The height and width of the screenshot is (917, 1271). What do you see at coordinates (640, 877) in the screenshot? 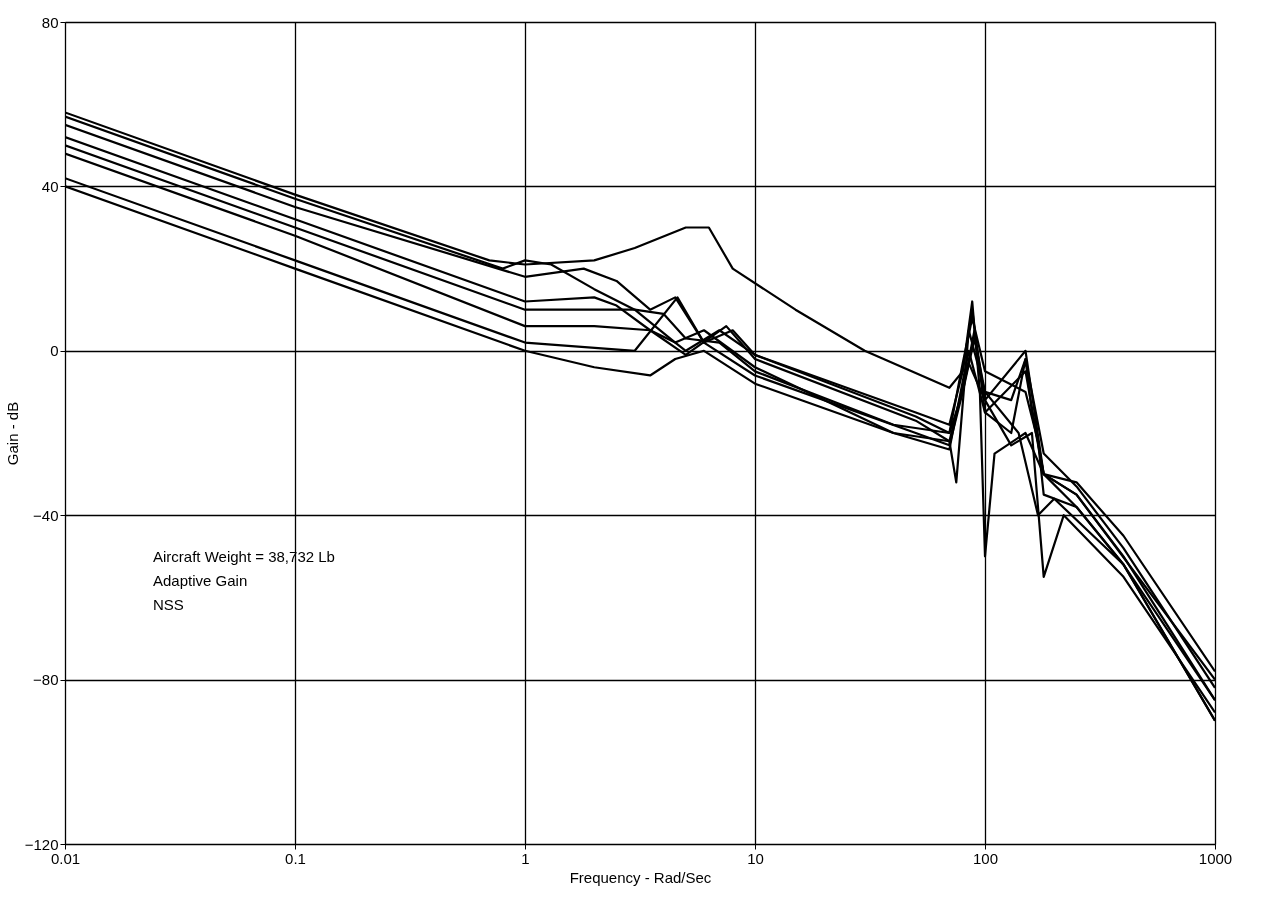
I see `x-axis-title: Frequency - Rad/Sec` at bounding box center [640, 877].